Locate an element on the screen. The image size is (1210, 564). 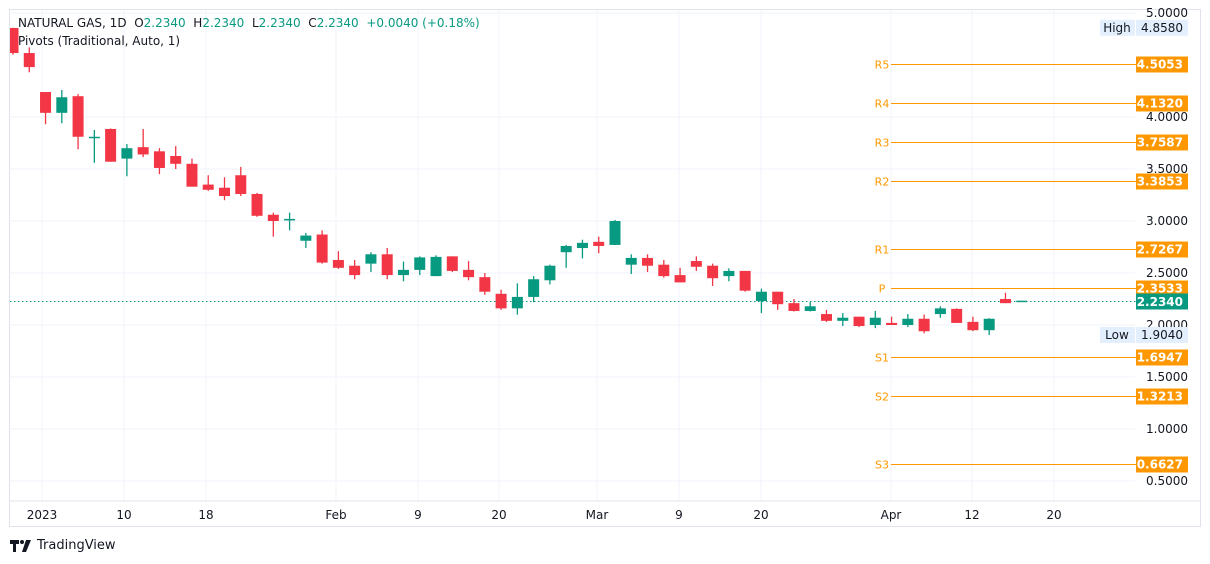
tradingview-logo: TradingView is located at coordinates (63, 545).